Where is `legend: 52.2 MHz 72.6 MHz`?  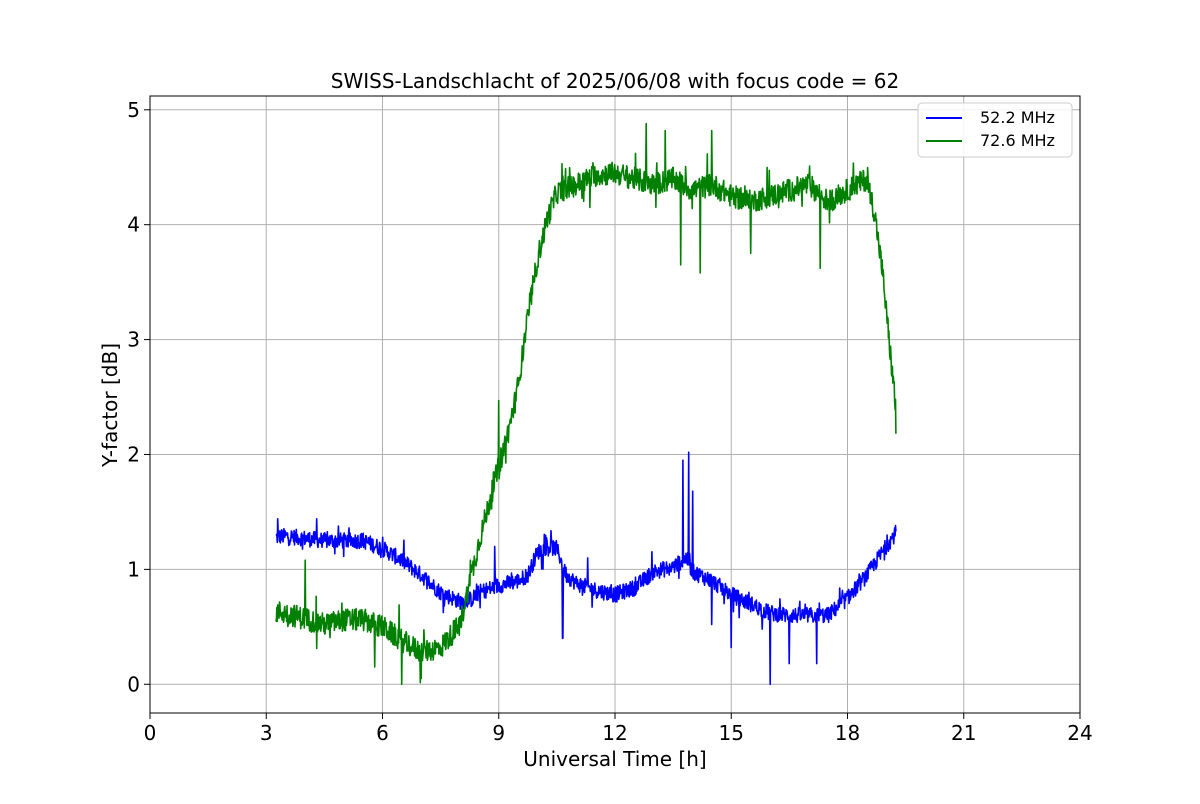 legend: 52.2 MHz 72.6 MHz is located at coordinates (995, 130).